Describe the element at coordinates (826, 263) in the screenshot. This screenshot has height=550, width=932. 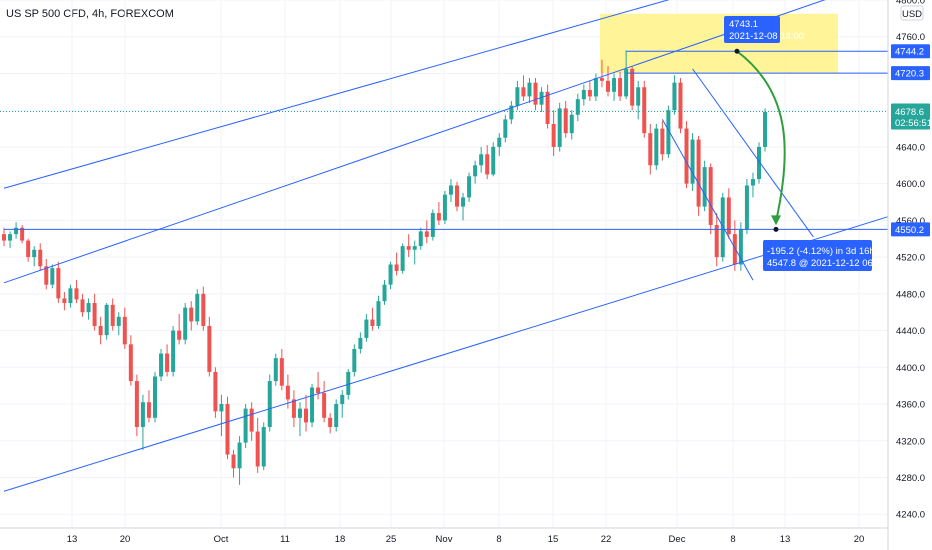
I see `projection-subtext: 4547.8 @ 2021-12-12 06:00` at that location.